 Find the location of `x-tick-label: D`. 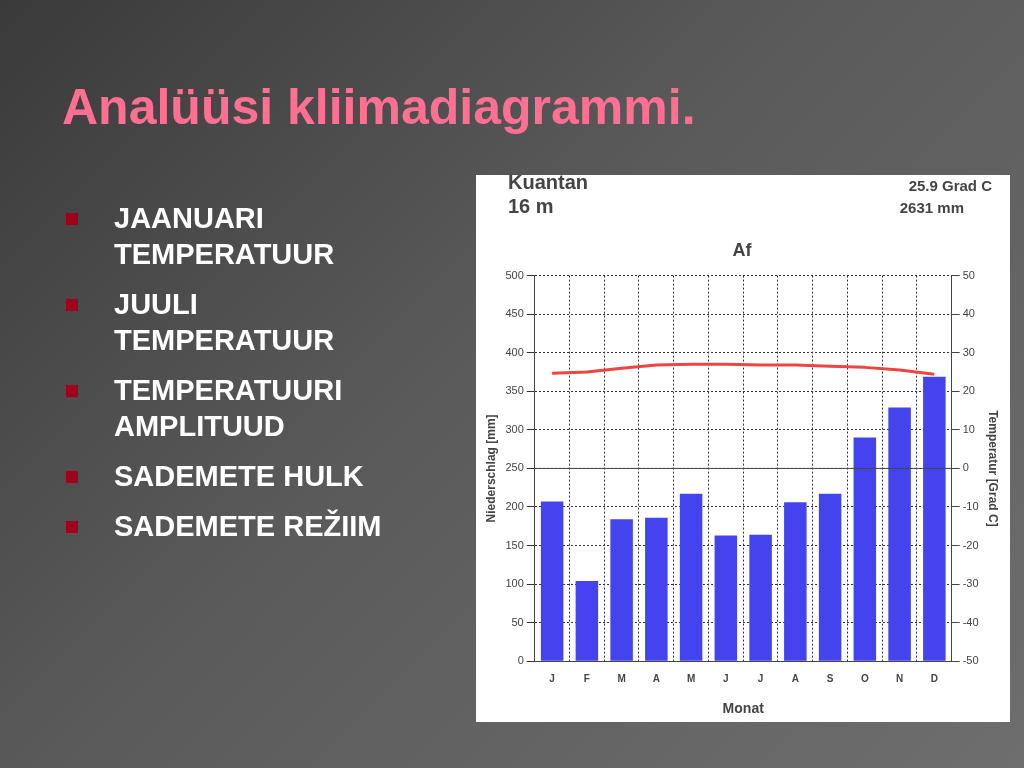

x-tick-label: D is located at coordinates (934, 678).